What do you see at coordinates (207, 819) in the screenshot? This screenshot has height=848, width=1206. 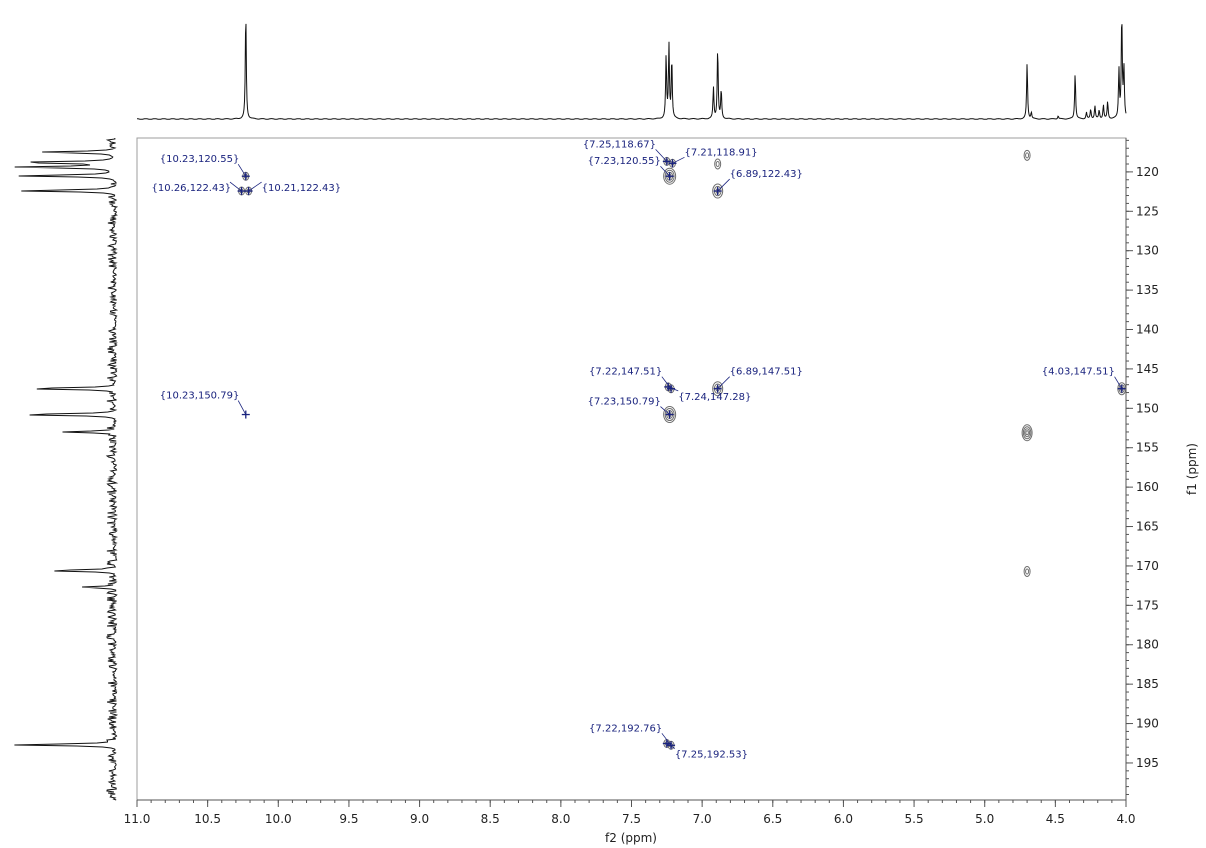 I see `x-tick-label: 10.5` at bounding box center [207, 819].